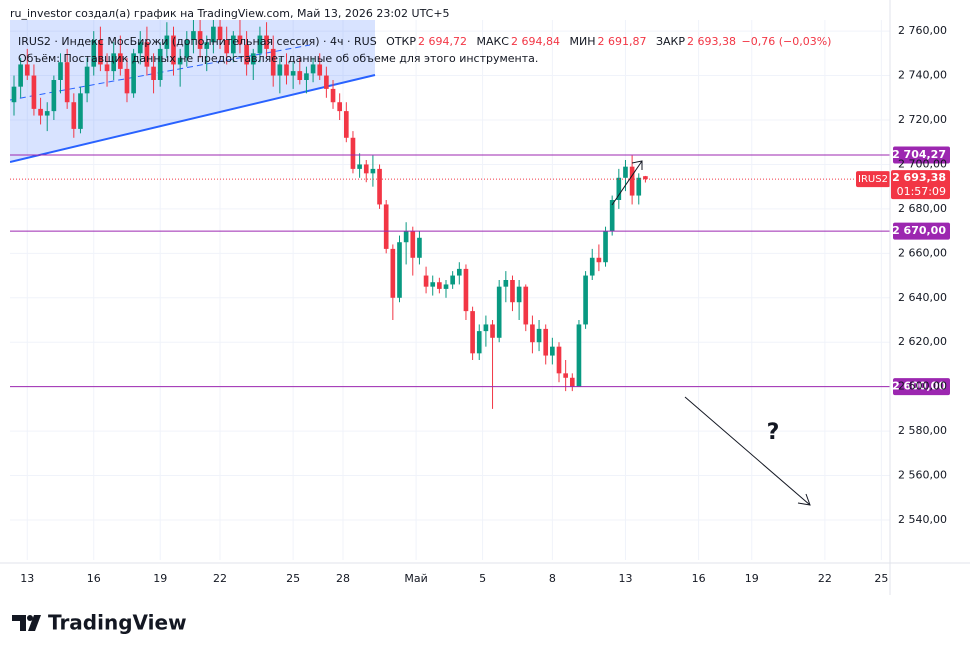  I want to click on legend-change: −0,76 (−0,03%), so click(786, 41).